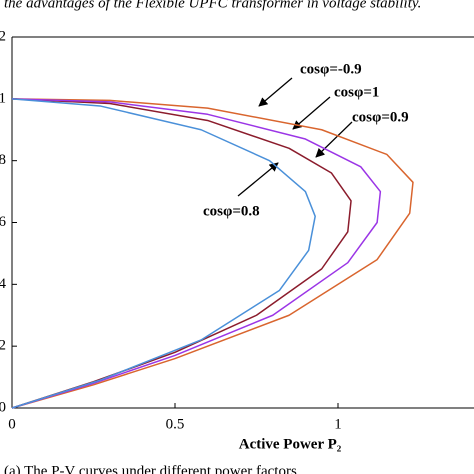 Image resolution: width=474 pixels, height=474 pixels. I want to click on annotation: cosφ=0.8, so click(231, 211).